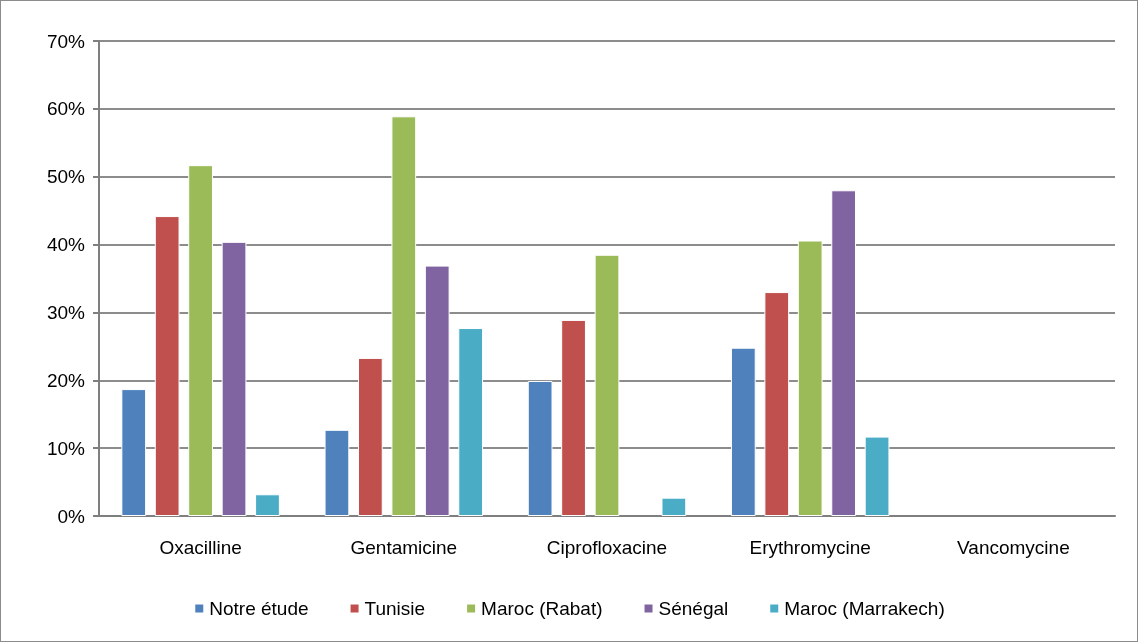 The width and height of the screenshot is (1138, 642). Describe the element at coordinates (1013, 547) in the screenshot. I see `x-tick-label: Vancomycine` at that location.